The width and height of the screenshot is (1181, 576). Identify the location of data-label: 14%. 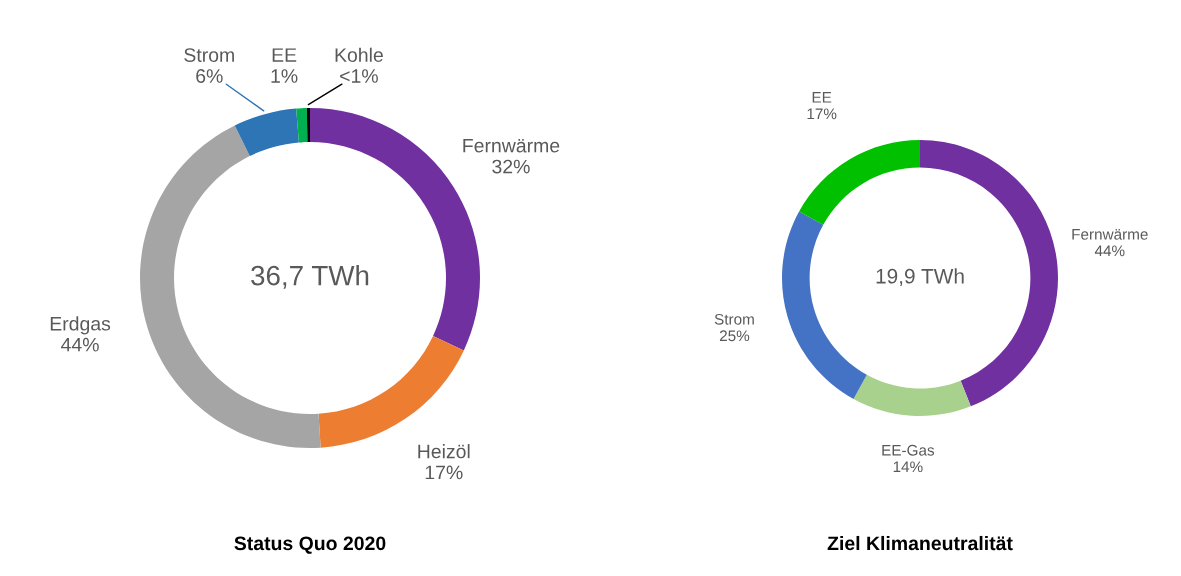
(908, 467).